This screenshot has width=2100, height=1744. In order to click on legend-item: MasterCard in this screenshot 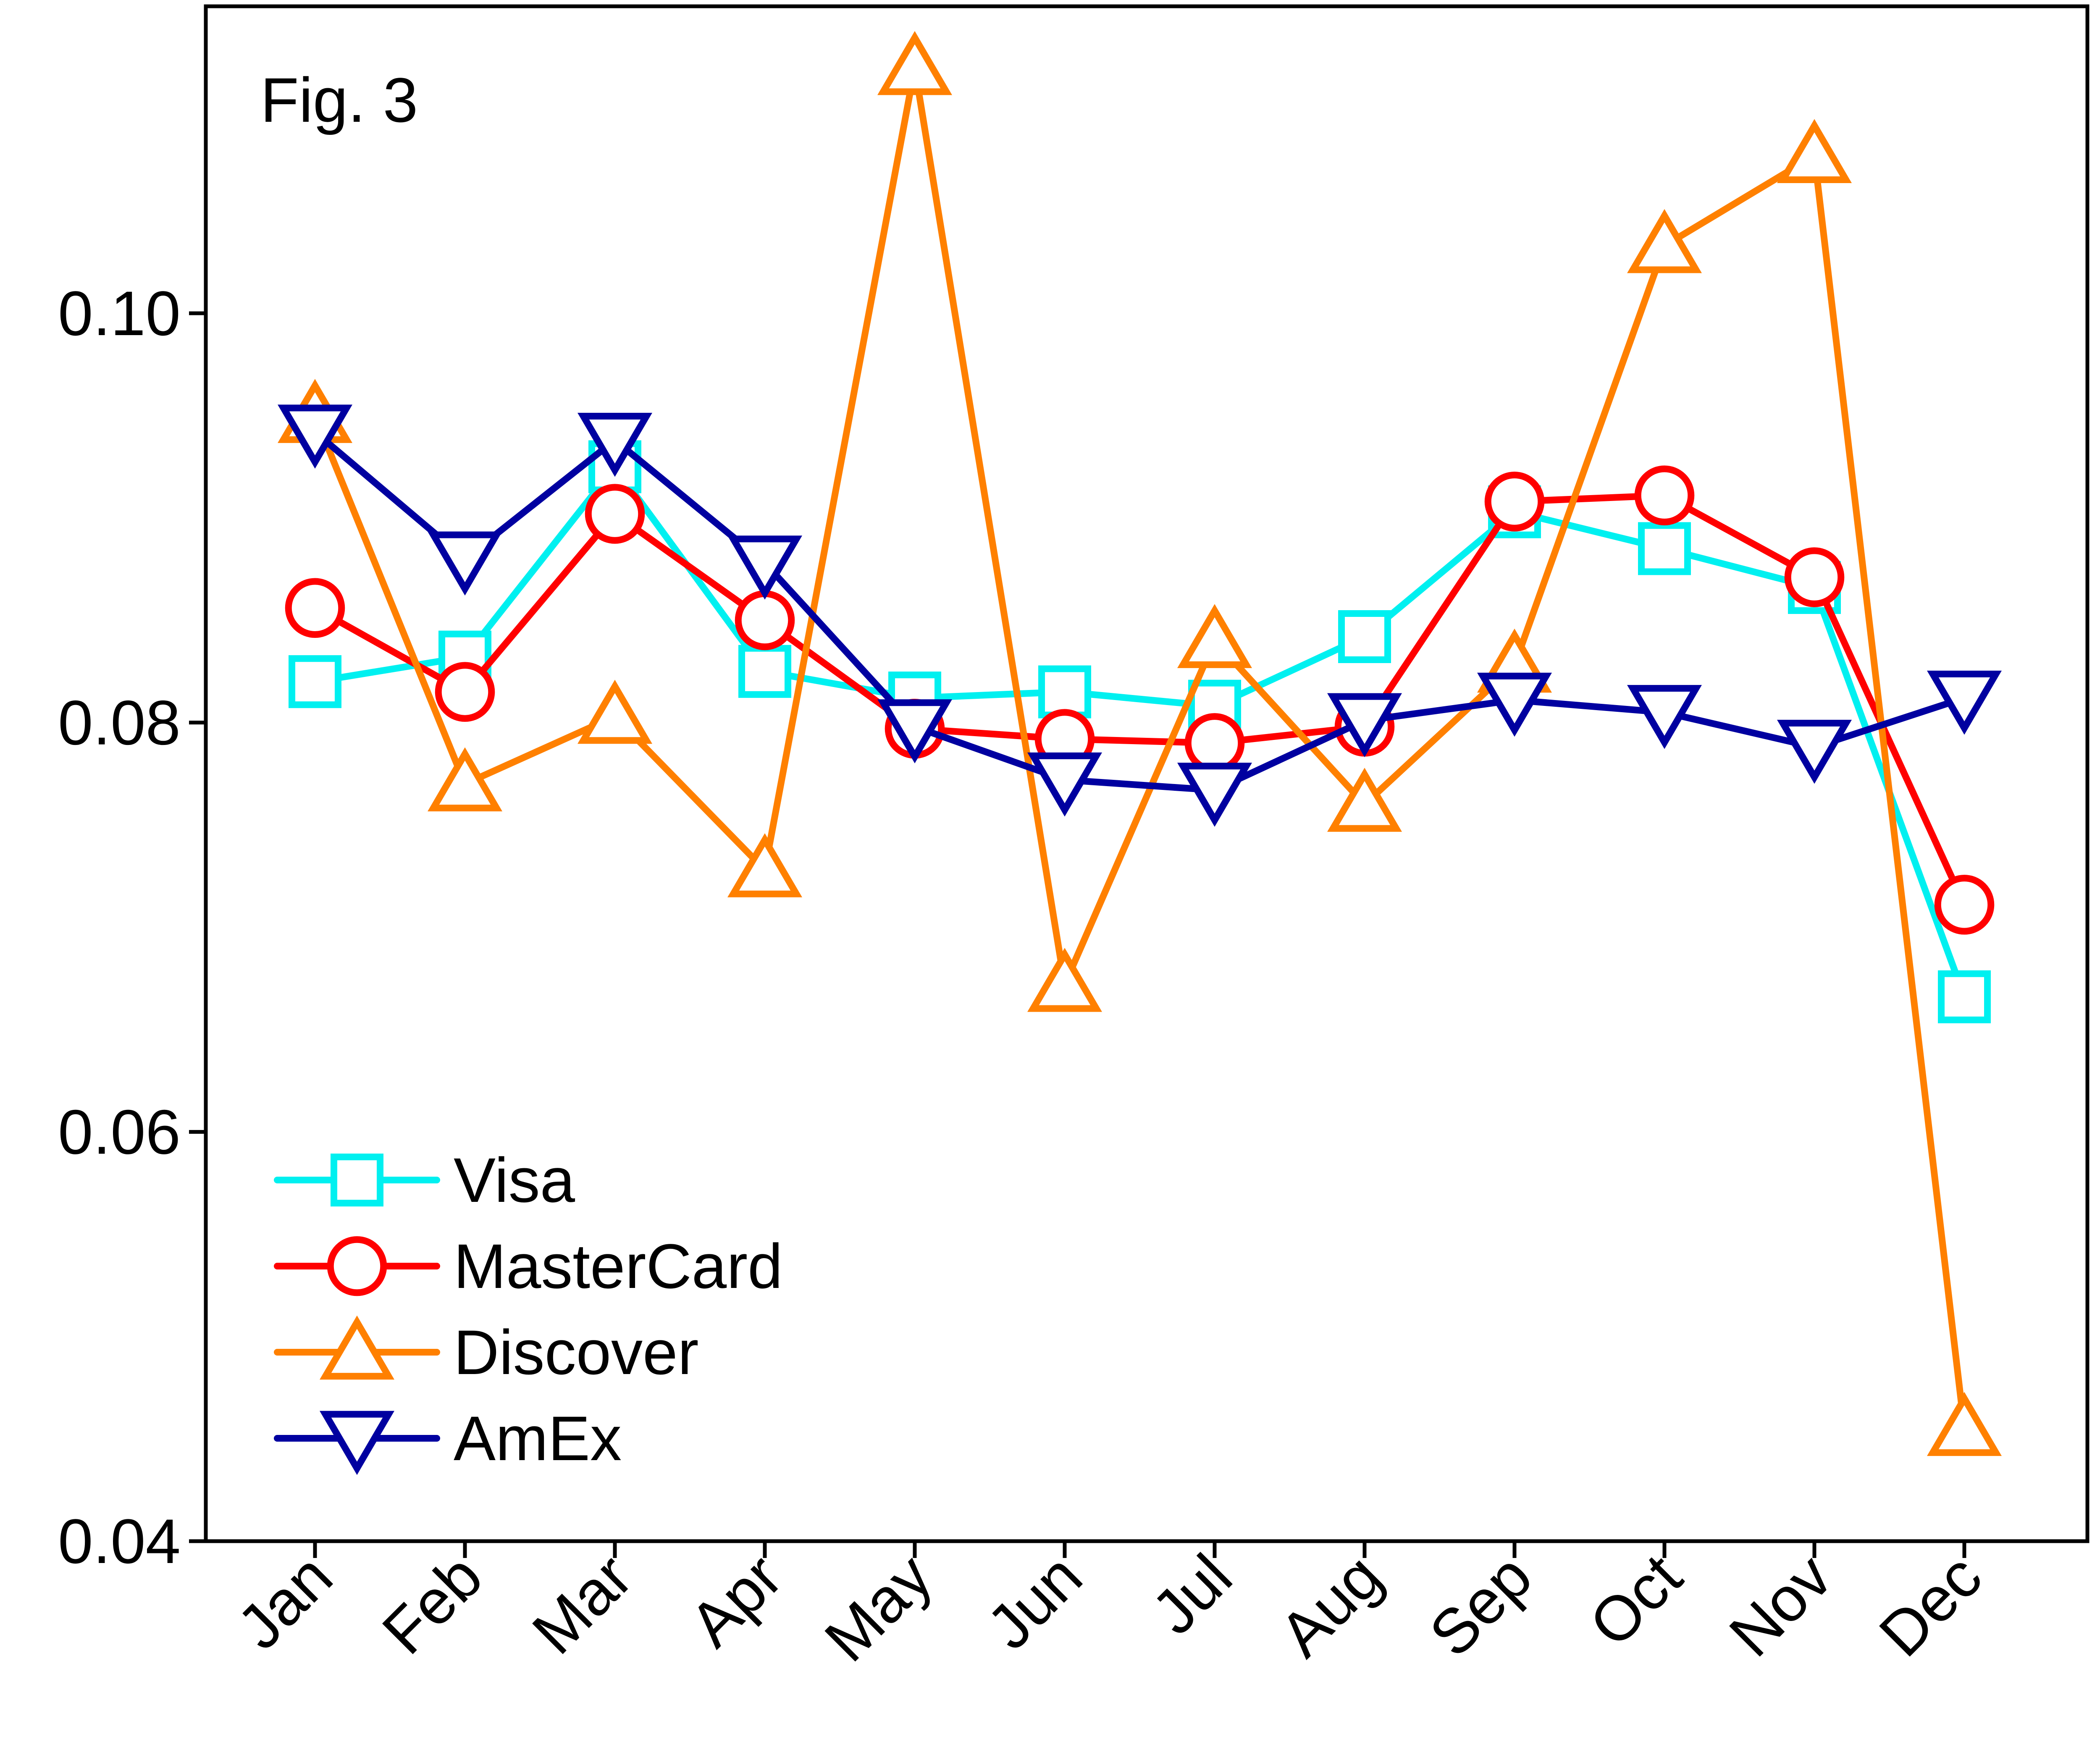, I will do `click(528, 1266)`.